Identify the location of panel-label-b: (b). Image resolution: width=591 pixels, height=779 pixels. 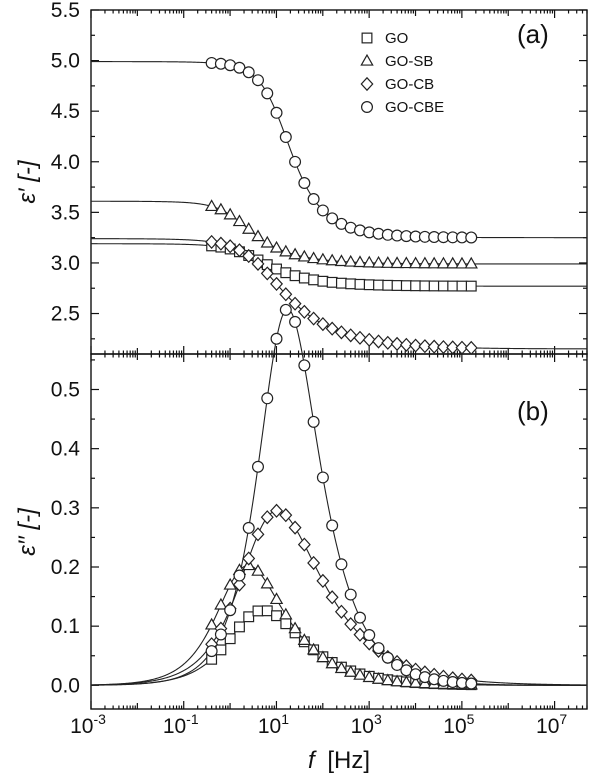
(533, 411).